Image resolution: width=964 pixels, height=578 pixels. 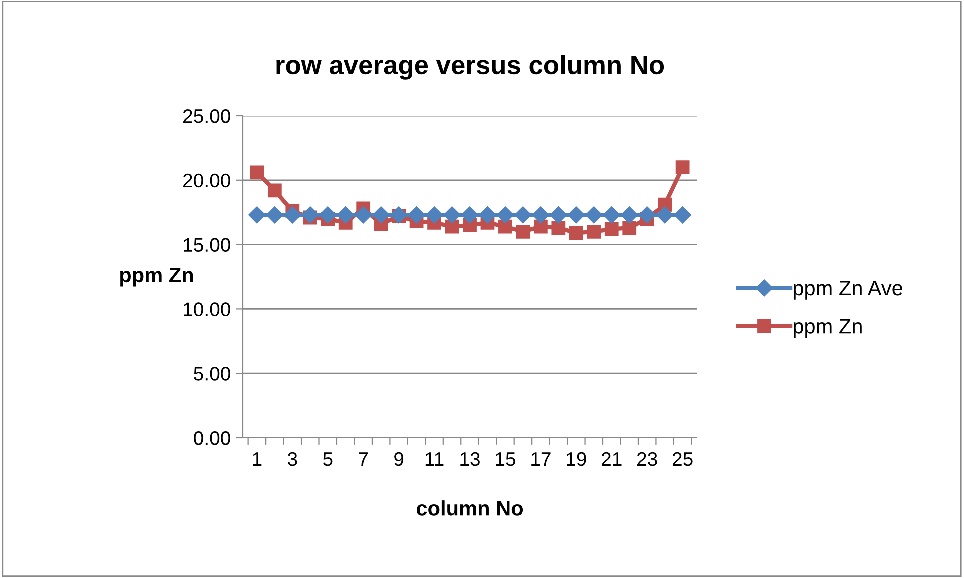 What do you see at coordinates (648, 459) in the screenshot?
I see `x-tick-label: 23` at bounding box center [648, 459].